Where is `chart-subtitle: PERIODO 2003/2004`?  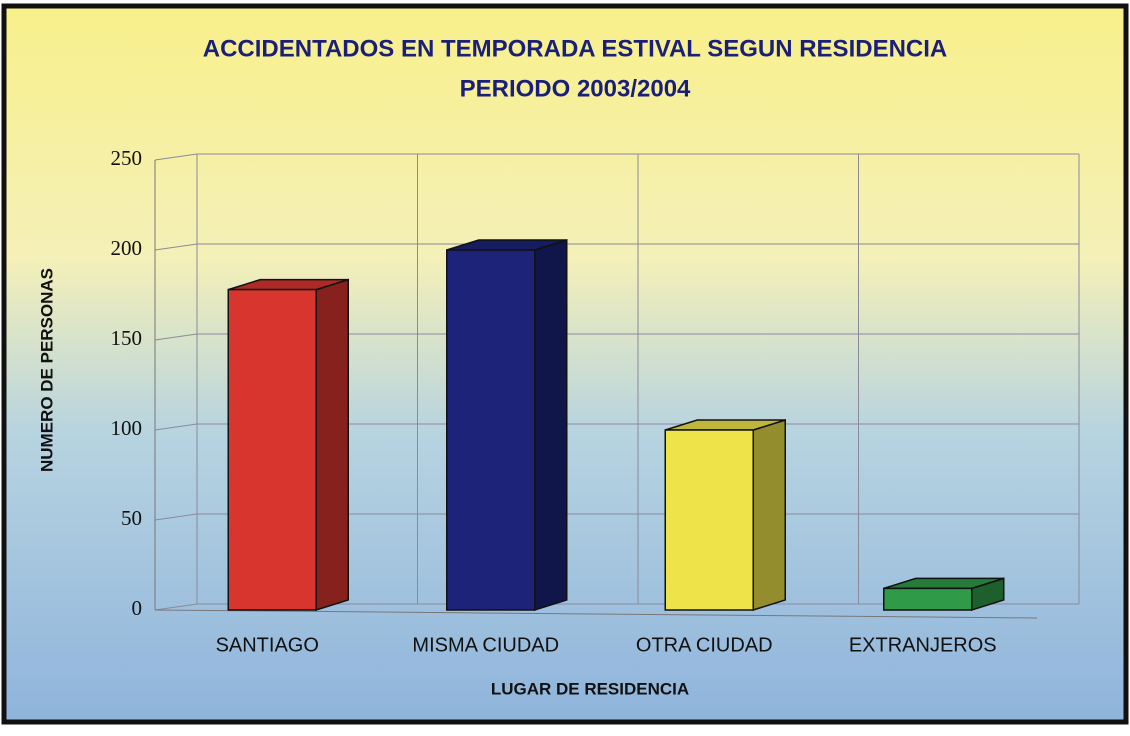
chart-subtitle: PERIODO 2003/2004 is located at coordinates (575, 88).